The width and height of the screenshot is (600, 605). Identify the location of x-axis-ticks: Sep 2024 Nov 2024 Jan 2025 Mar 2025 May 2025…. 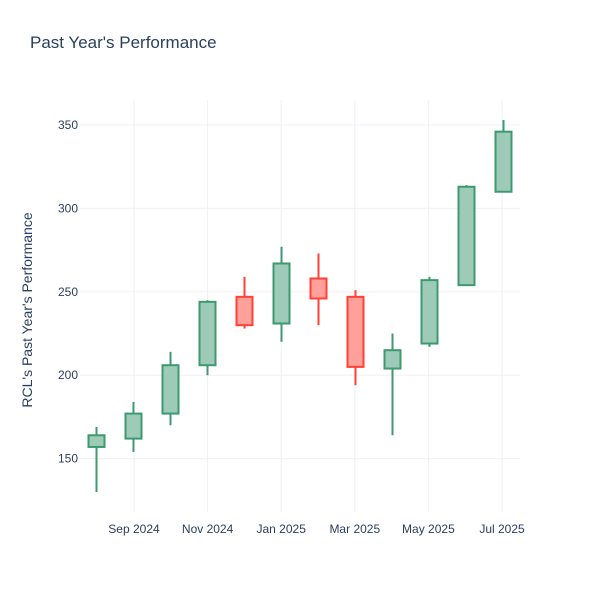
(316, 529).